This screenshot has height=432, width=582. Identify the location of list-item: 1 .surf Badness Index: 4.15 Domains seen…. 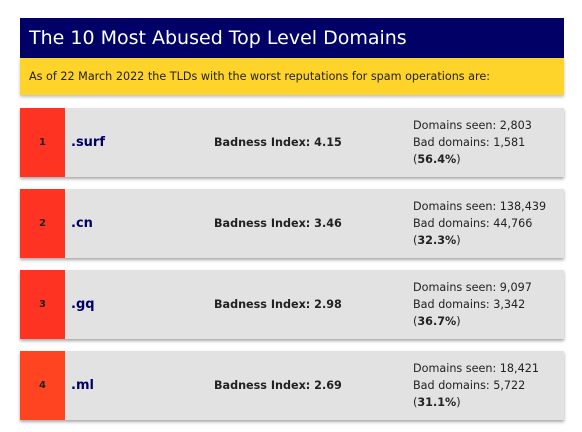
(292, 142).